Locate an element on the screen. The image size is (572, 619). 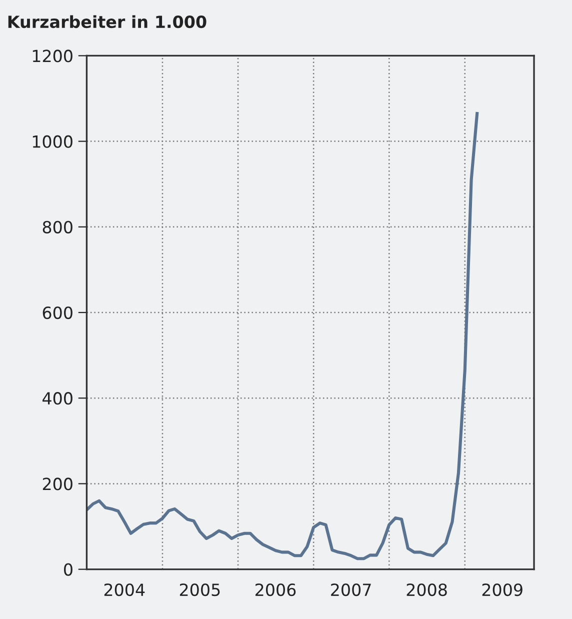
y-tick-label: 400 is located at coordinates (57, 398).